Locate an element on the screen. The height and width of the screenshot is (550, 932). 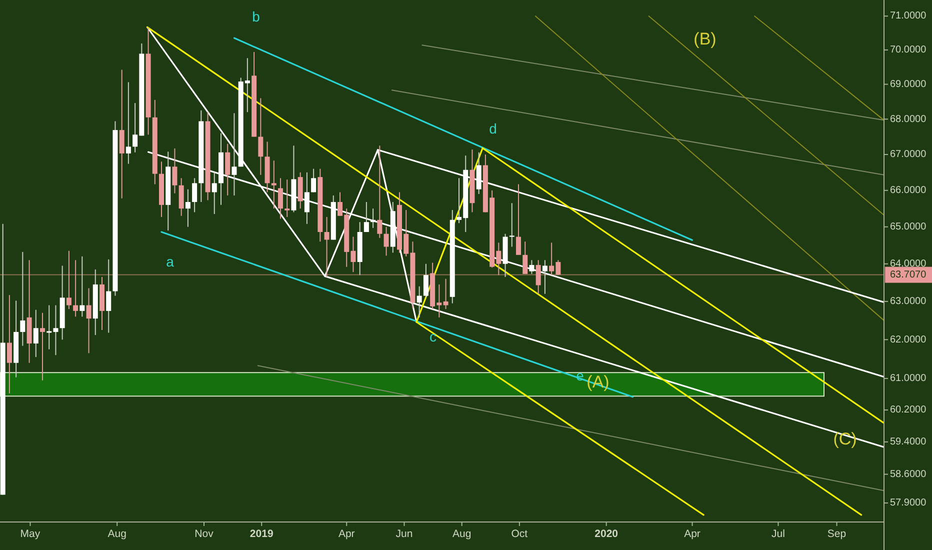
y-tick-label: 57.9000 is located at coordinates (908, 503).